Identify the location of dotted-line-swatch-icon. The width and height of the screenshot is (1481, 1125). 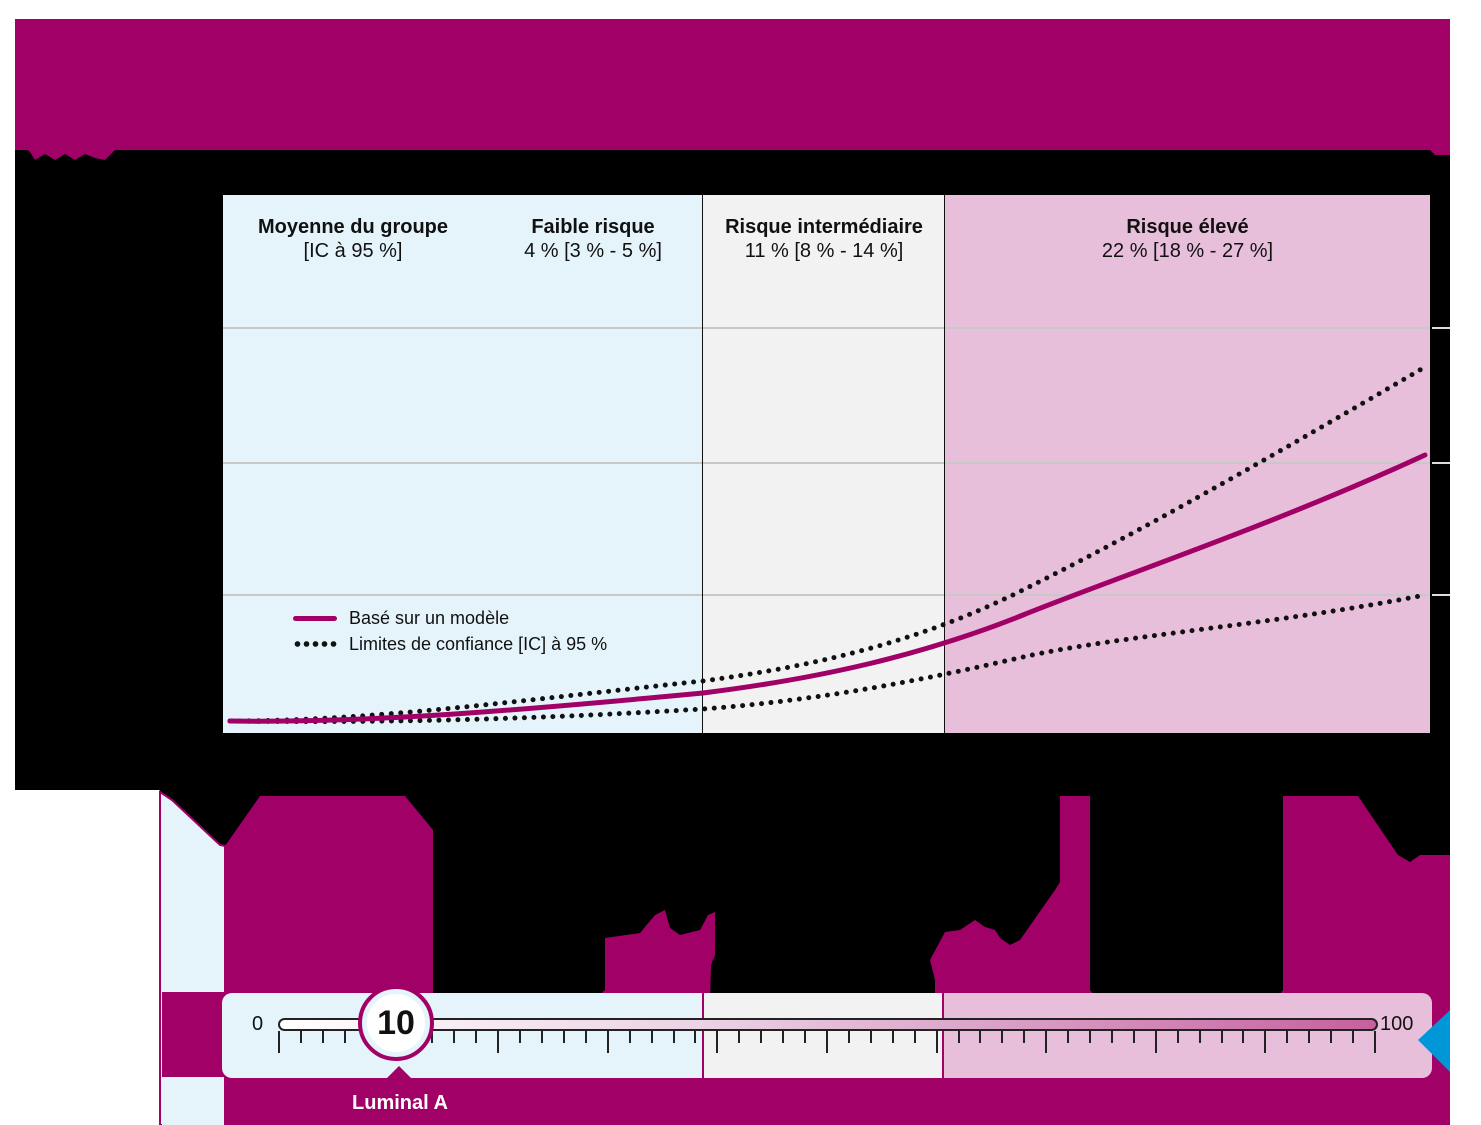
(315, 644).